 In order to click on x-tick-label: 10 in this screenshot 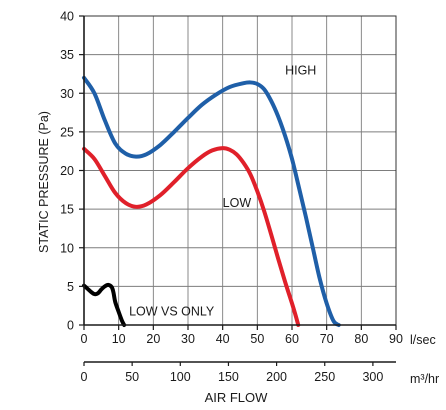, I will do `click(119, 339)`.